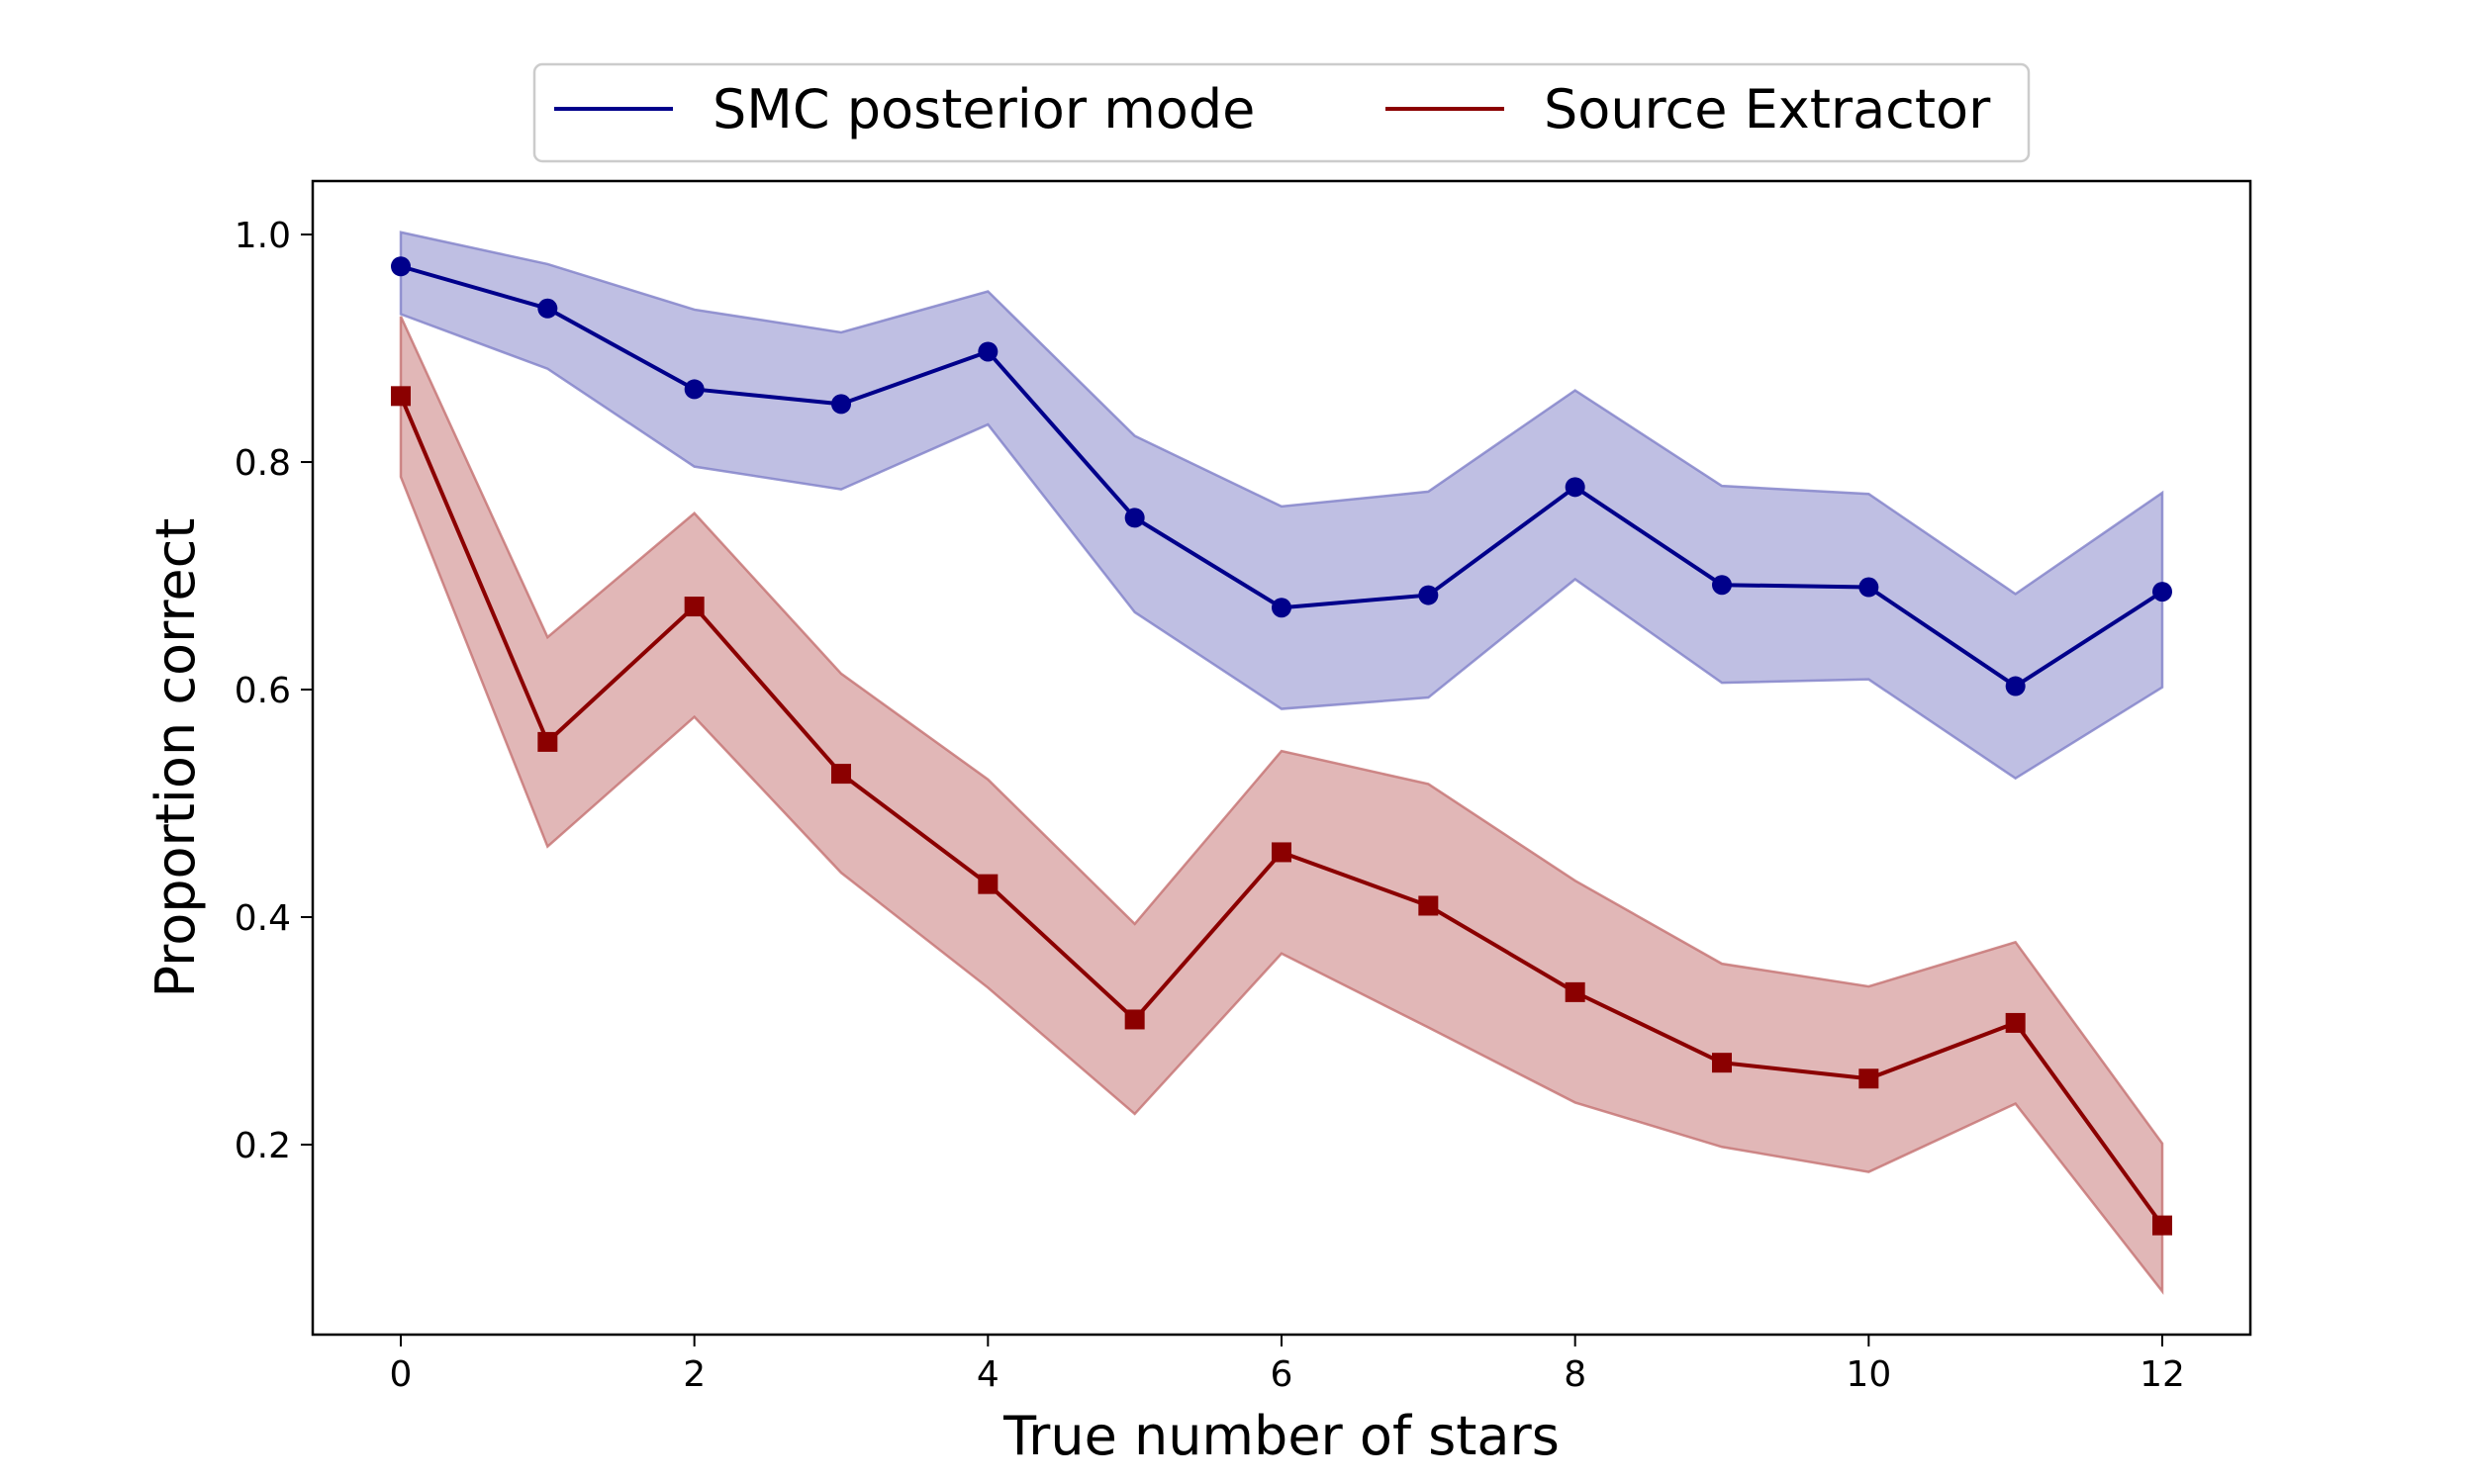 This screenshot has height=1484, width=2474. I want to click on y-tick-label: 0.8, so click(263, 463).